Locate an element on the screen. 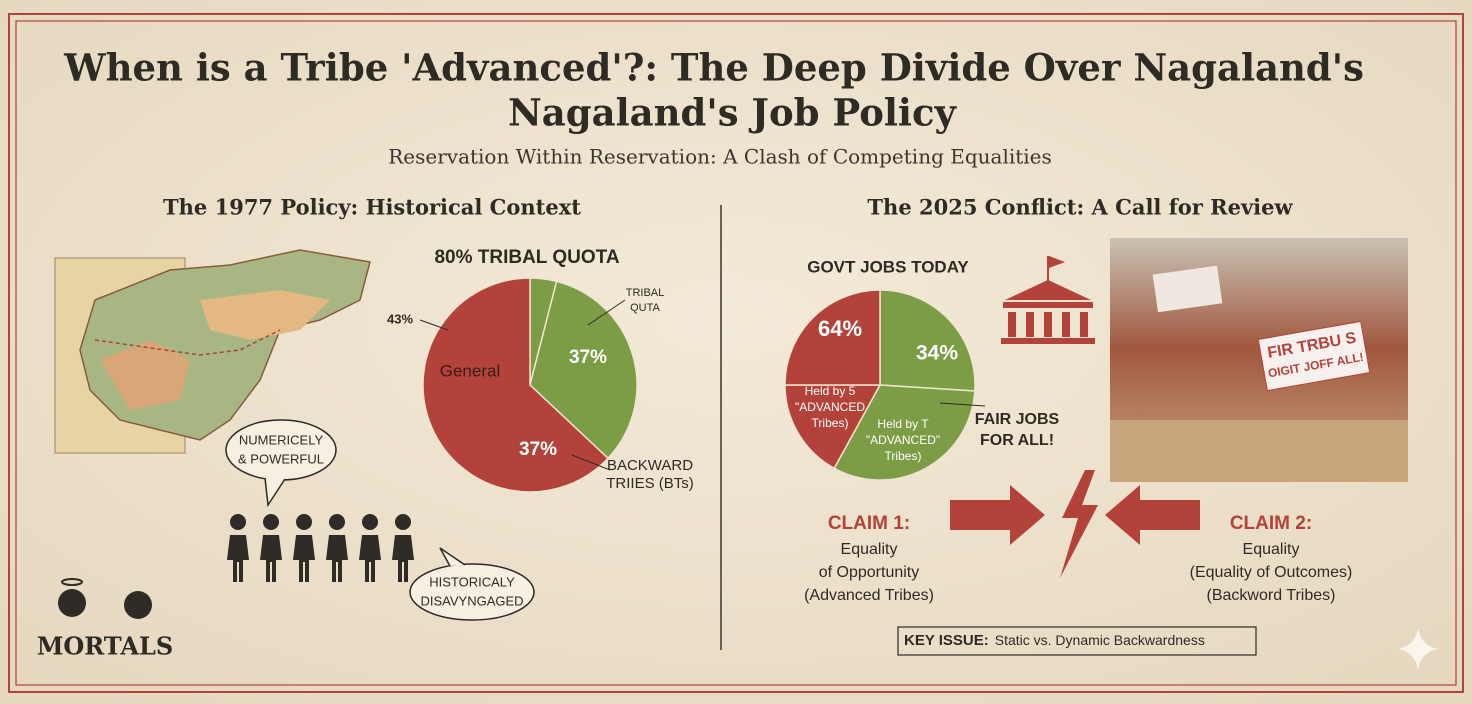 The width and height of the screenshot is (1472, 704). banner is located at coordinates (1187, 289).